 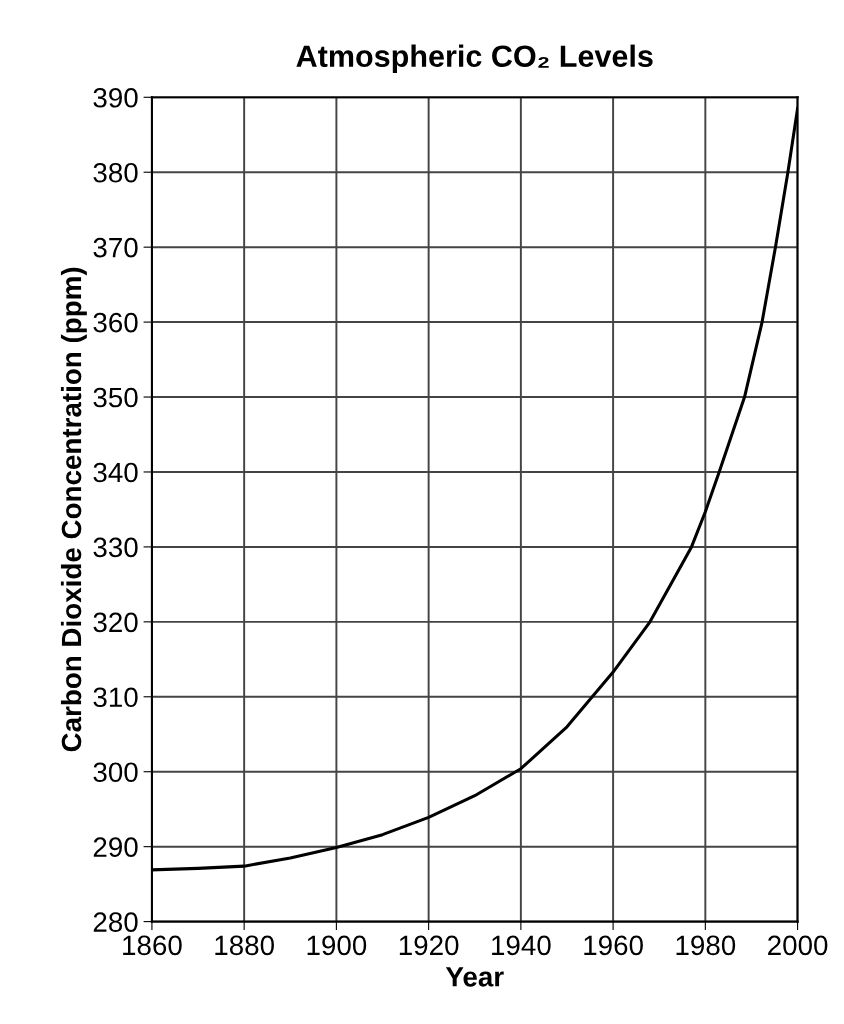 What do you see at coordinates (115, 247) in the screenshot?
I see `y-tick-label: 370` at bounding box center [115, 247].